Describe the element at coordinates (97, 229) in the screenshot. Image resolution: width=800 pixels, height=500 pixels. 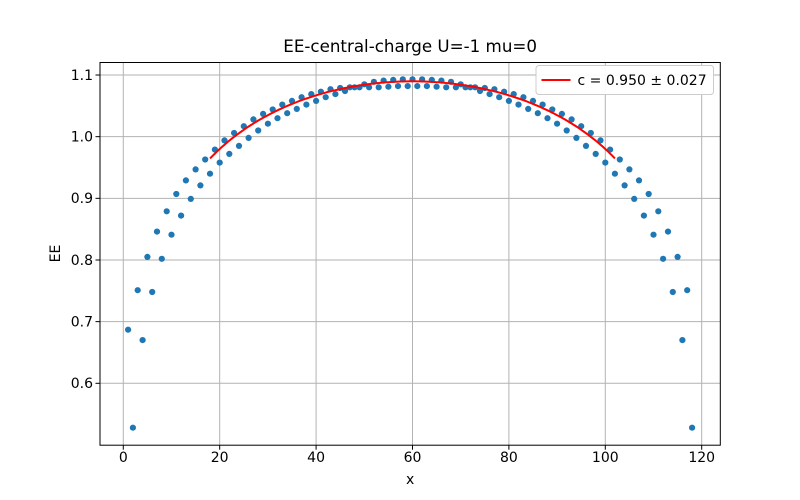
I see `y-axis-ticks` at that location.